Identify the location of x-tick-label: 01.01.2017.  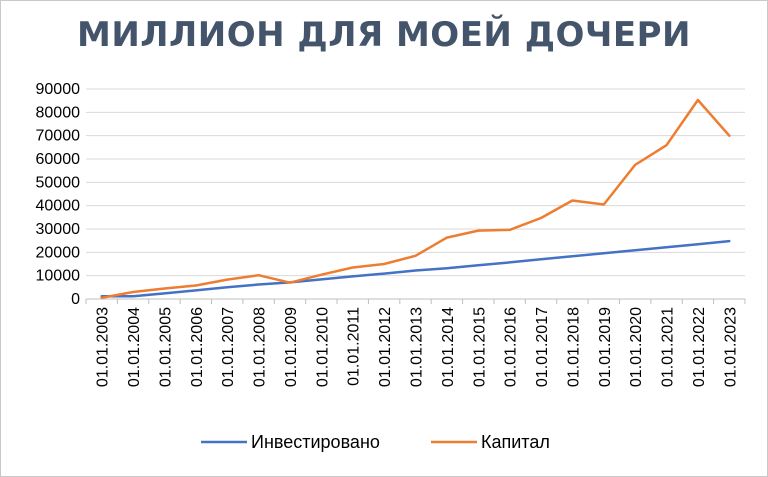
(542, 347).